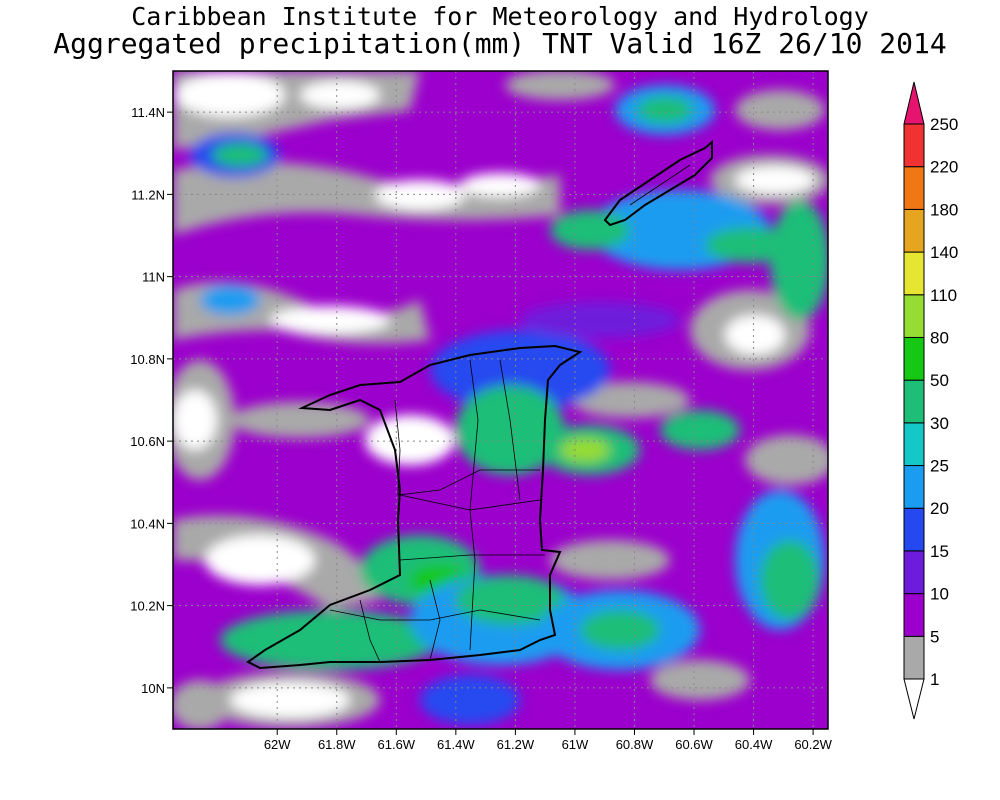 Image resolution: width=1000 pixels, height=800 pixels. What do you see at coordinates (148, 112) in the screenshot?
I see `y-tick-label: 11.4N` at bounding box center [148, 112].